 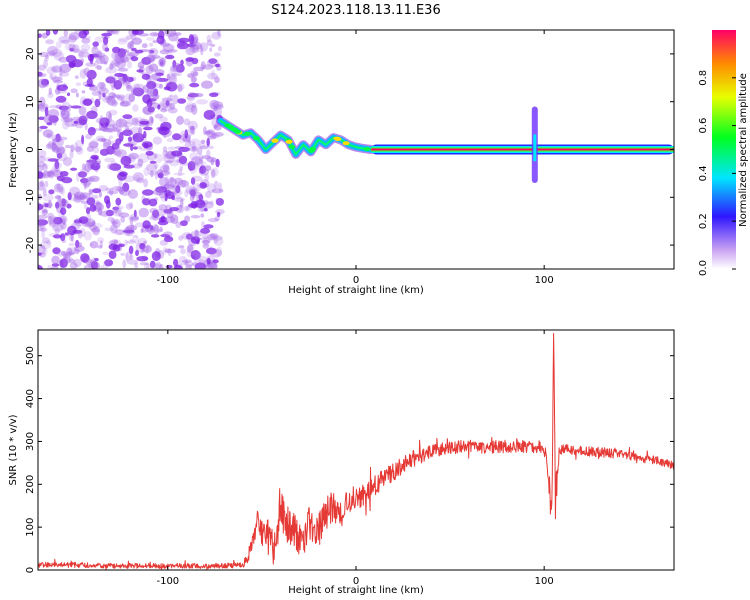 I want to click on spectrogram-x-tick-label: 100, so click(x=544, y=280).